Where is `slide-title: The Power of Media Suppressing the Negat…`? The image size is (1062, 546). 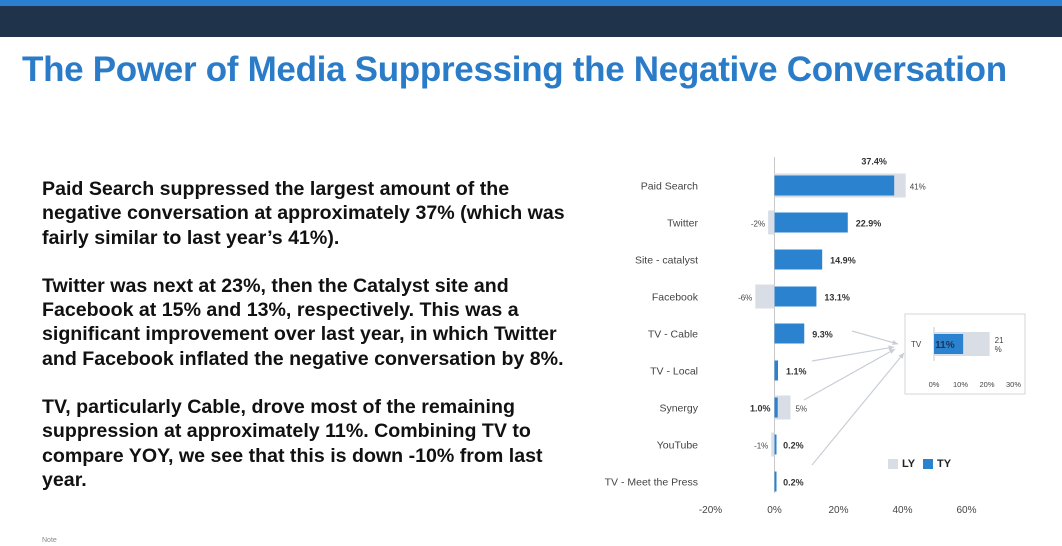
slide-title: The Power of Media Suppressing the Negat… is located at coordinates (514, 69).